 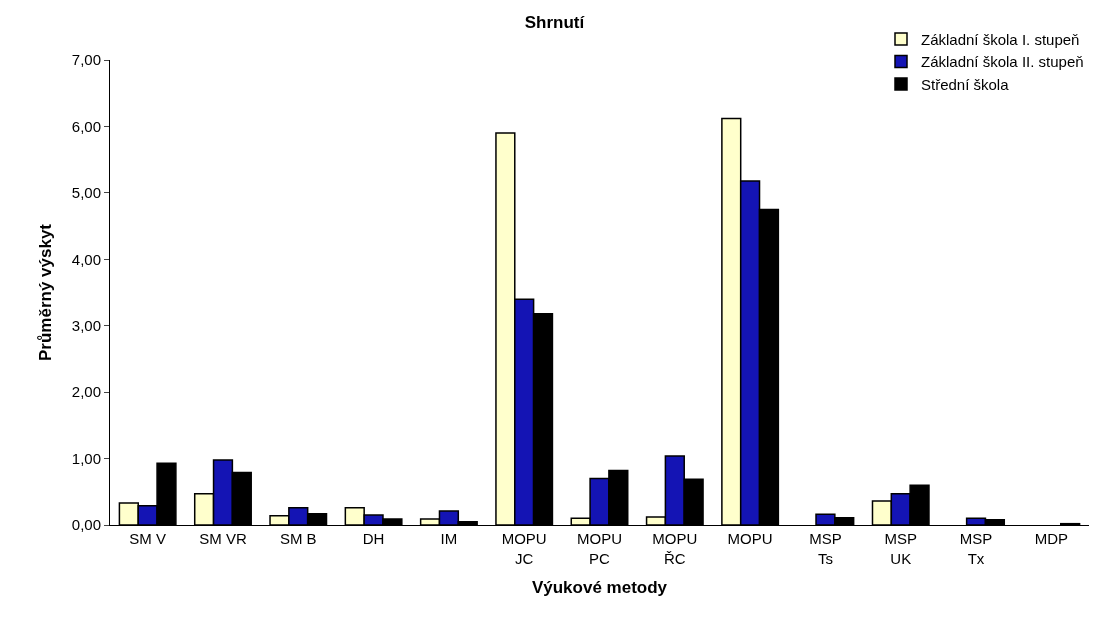 I want to click on y-tick-label: 0,00, so click(x=86, y=525).